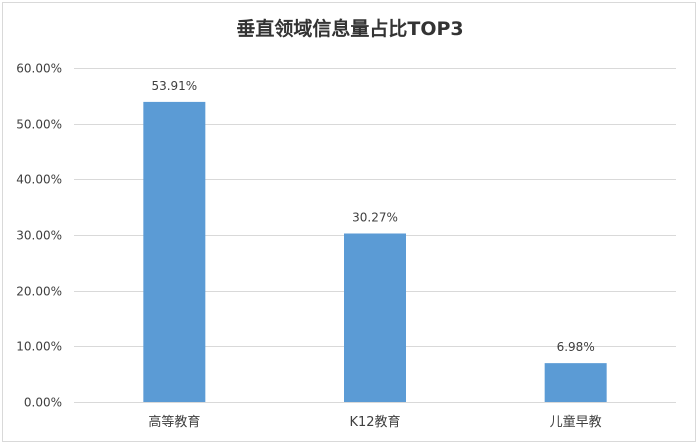 This screenshot has width=700, height=445. Describe the element at coordinates (350, 29) in the screenshot. I see `chart-title: 垂直领域信息量占比TOP3` at that location.